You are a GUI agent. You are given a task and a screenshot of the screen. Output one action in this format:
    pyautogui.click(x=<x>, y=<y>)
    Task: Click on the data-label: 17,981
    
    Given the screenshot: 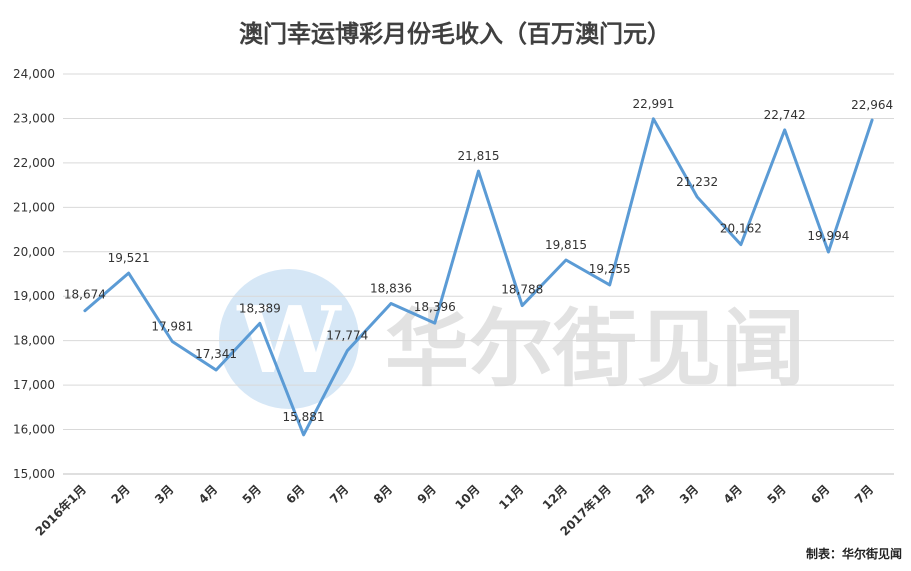 What is the action you would take?
    pyautogui.click(x=172, y=327)
    